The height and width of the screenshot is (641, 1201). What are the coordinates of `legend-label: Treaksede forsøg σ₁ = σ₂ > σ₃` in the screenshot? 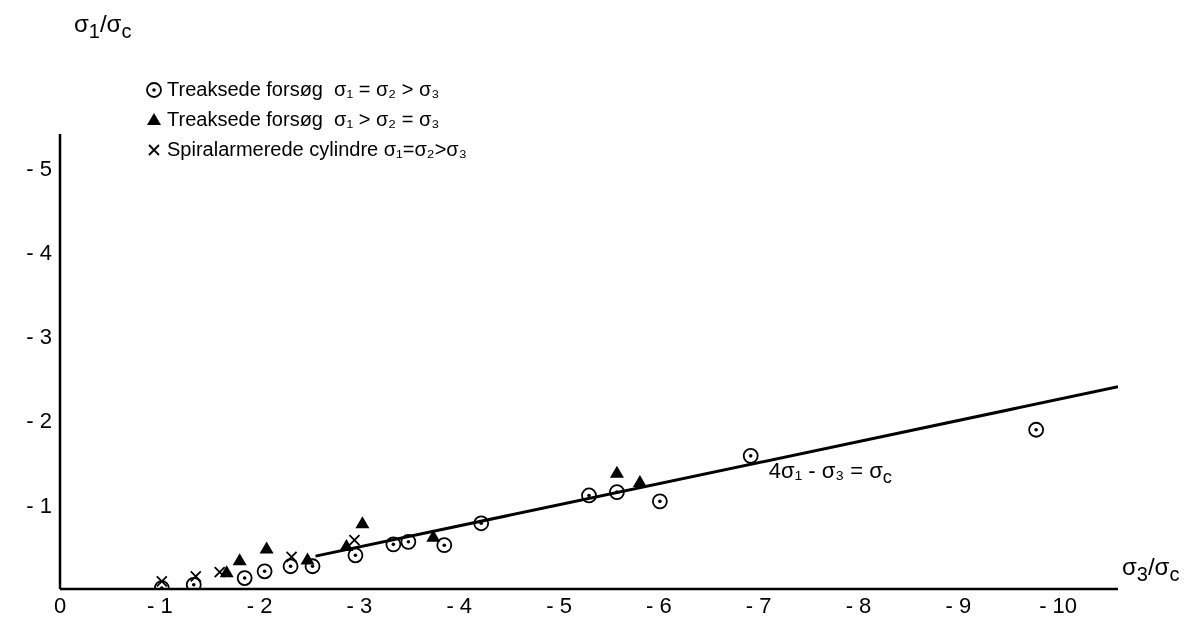 It's located at (303, 89).